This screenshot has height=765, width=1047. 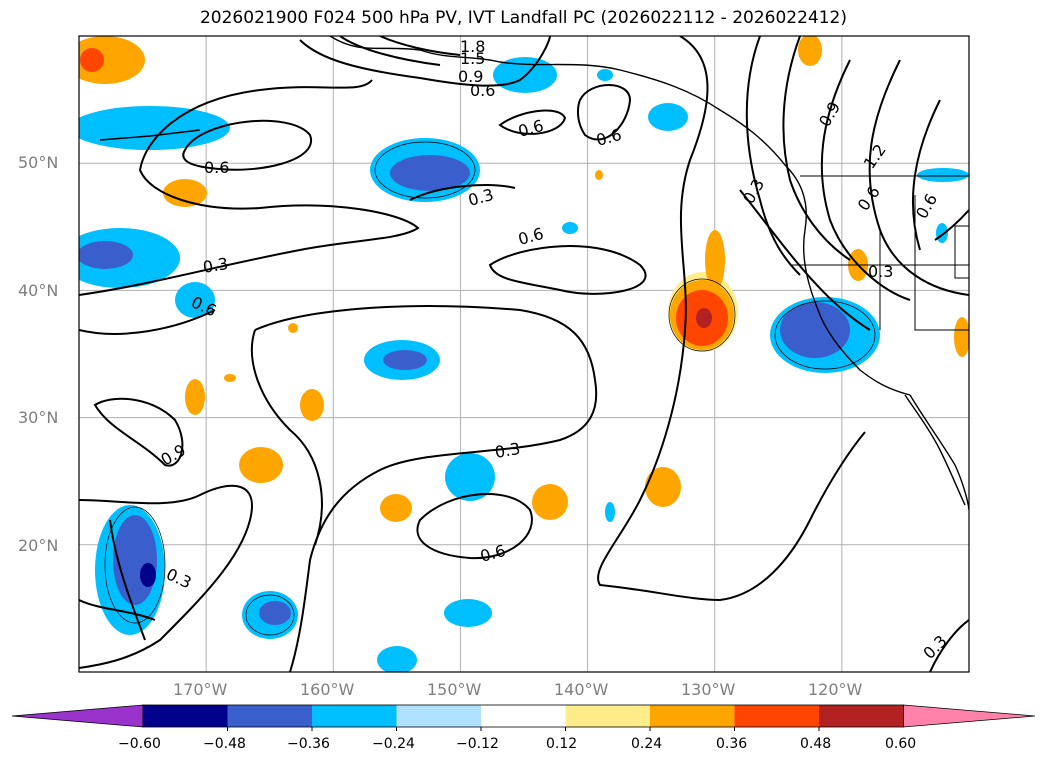 What do you see at coordinates (224, 744) in the screenshot?
I see `colorbar-tick-label: −0.48` at bounding box center [224, 744].